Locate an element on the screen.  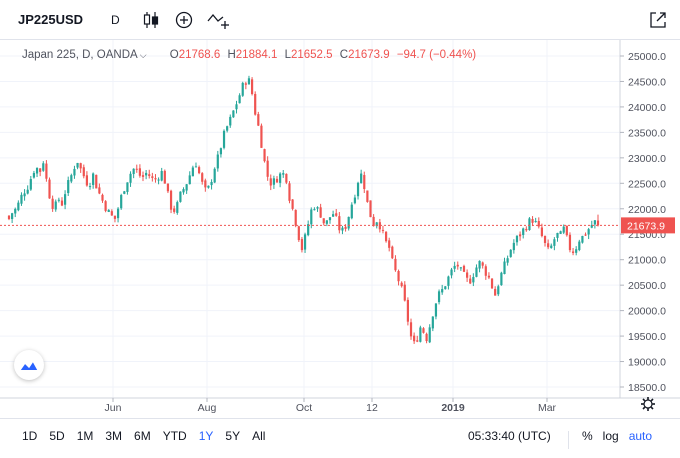
add-compare-icon is located at coordinates (184, 20).